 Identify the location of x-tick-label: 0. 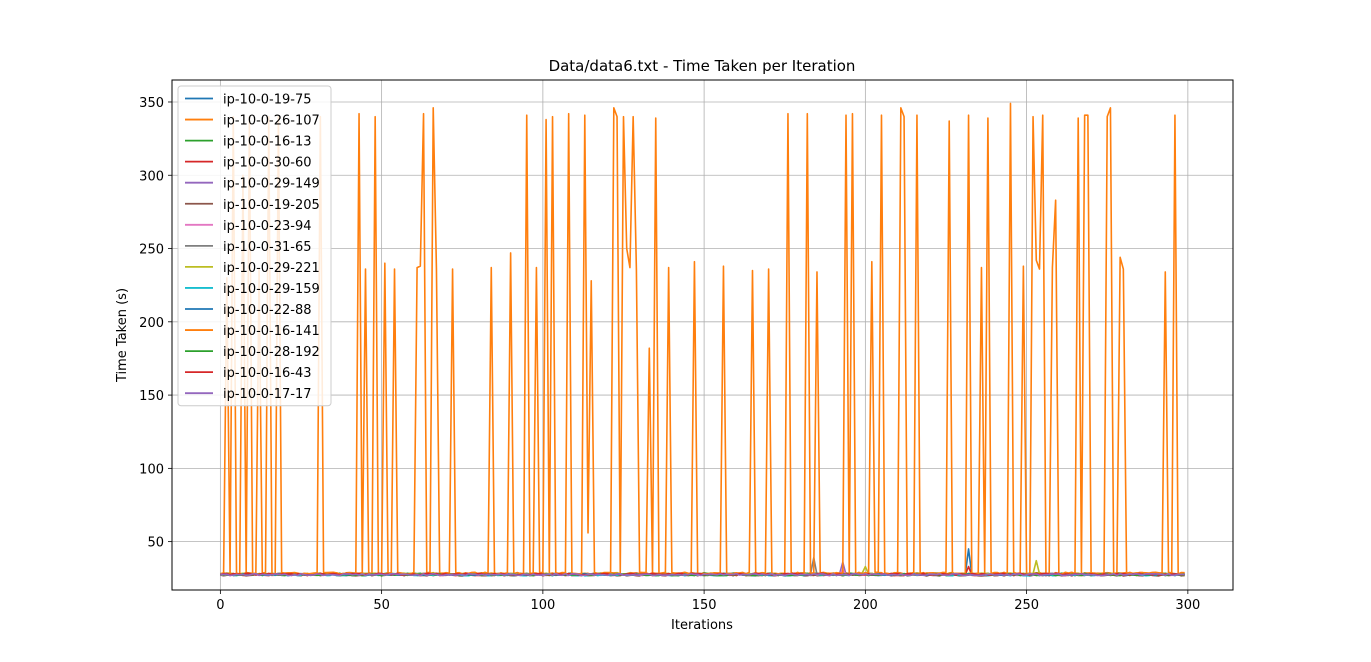
(220, 605).